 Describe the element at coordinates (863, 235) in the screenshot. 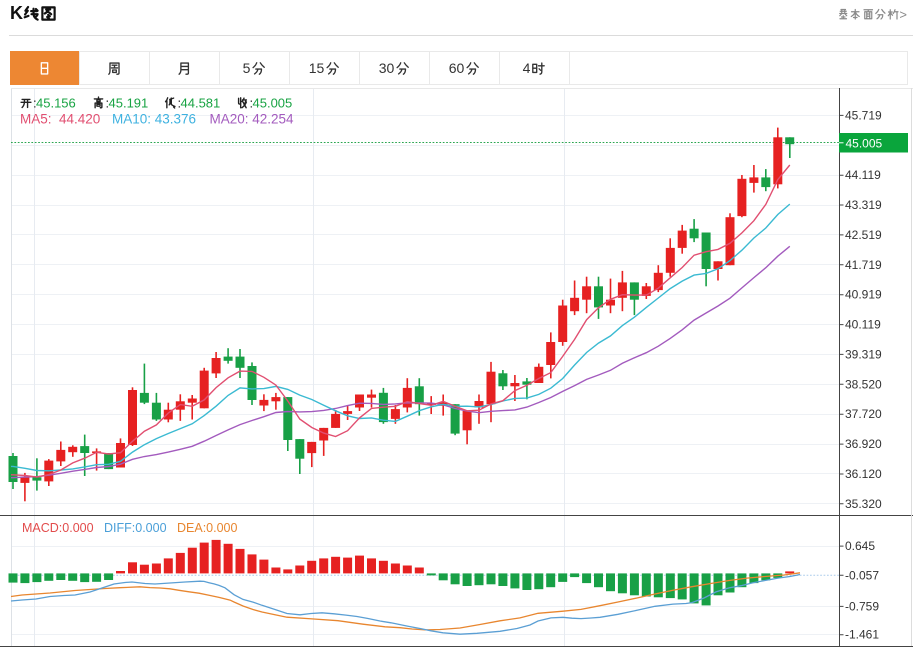

I see `svg-text: 42.519` at that location.